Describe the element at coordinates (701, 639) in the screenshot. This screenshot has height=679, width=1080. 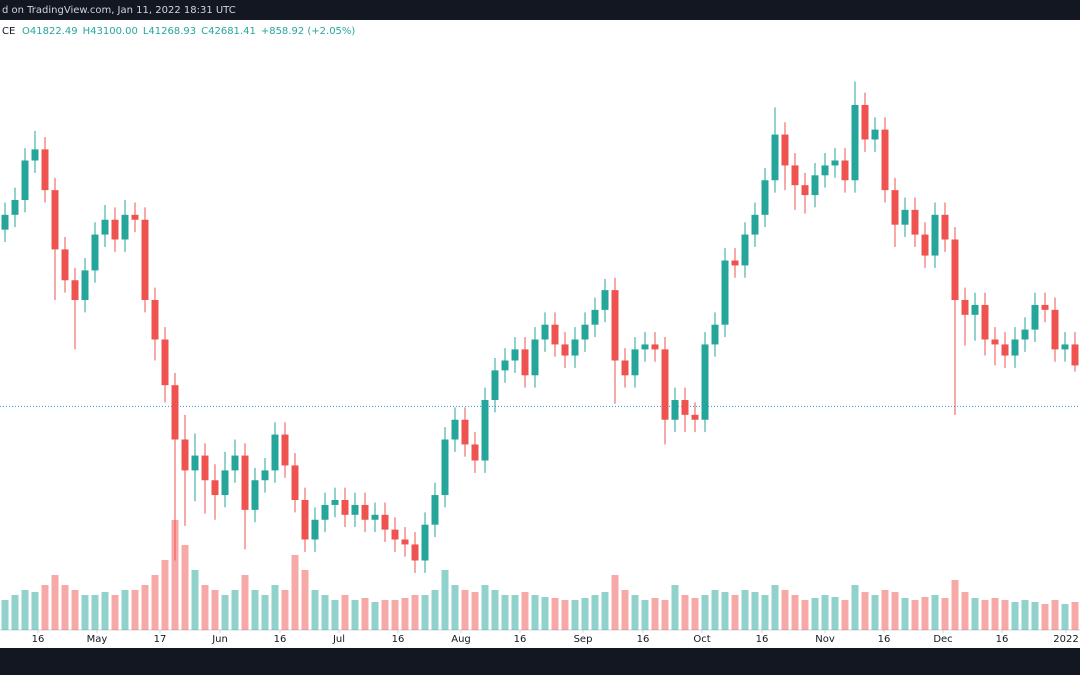
I see `x-tick-label: Oct` at that location.